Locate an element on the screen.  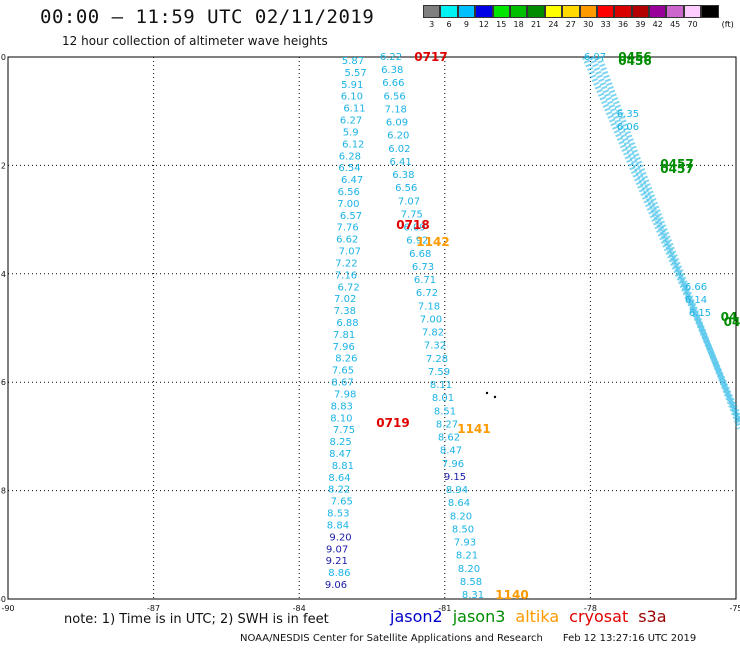
x-tick-label: -90 is located at coordinates (7, 608).